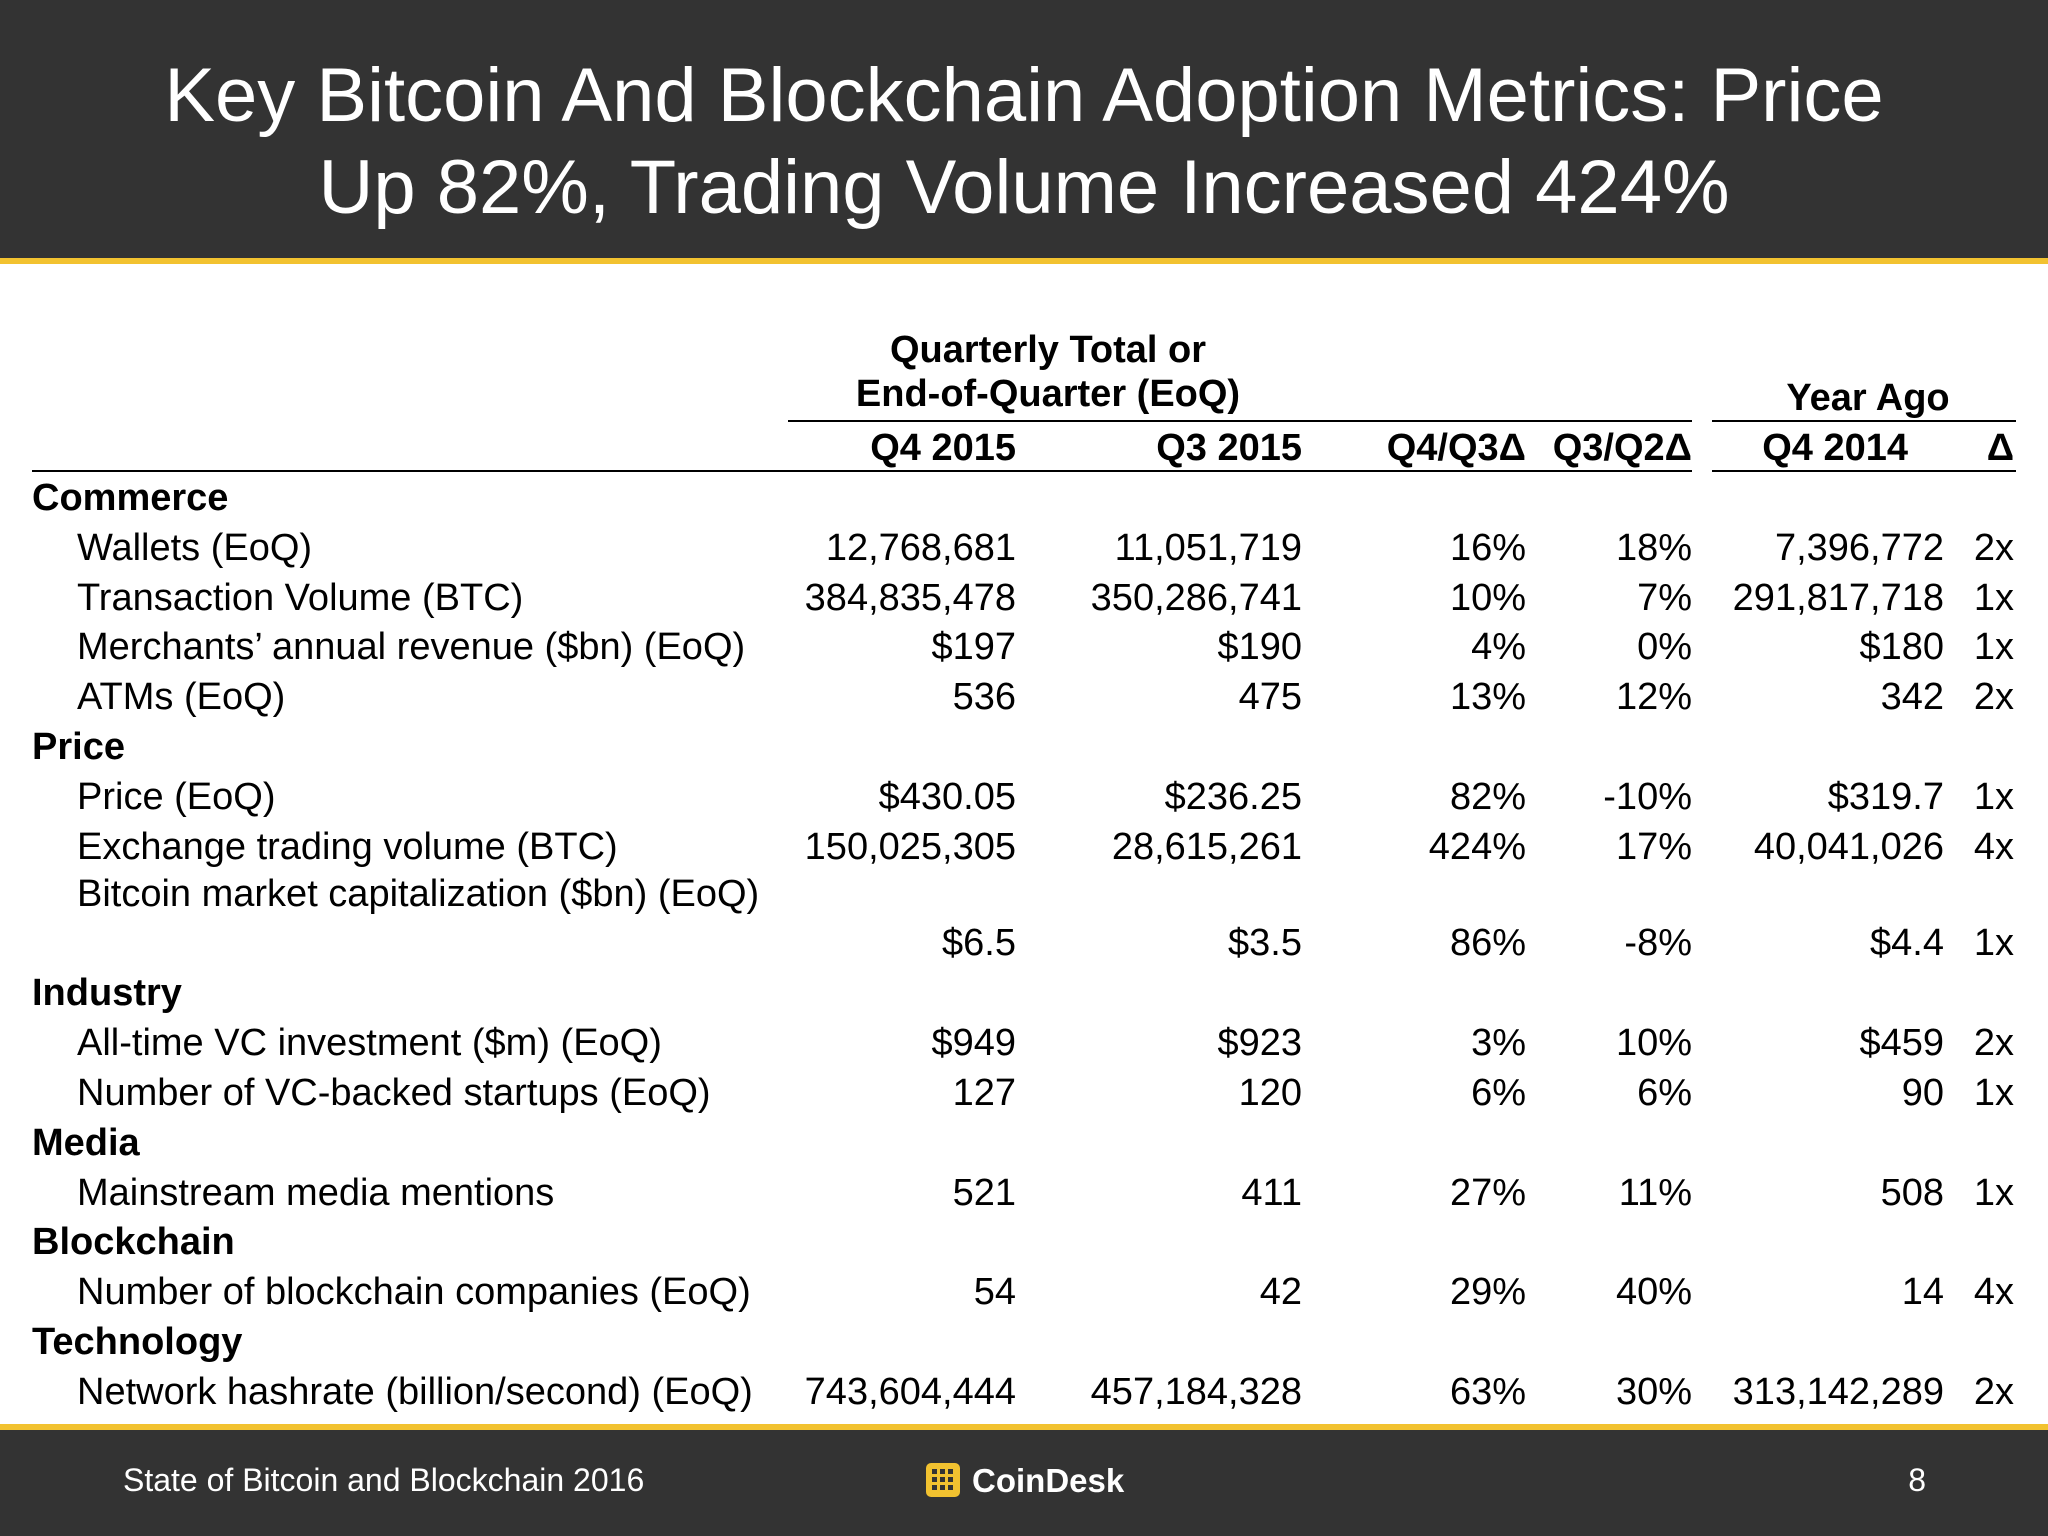 The image size is (2048, 1536). Describe the element at coordinates (1622, 448) in the screenshot. I see `column-header-q3-q2-delta: Q3/Q2Δ` at that location.